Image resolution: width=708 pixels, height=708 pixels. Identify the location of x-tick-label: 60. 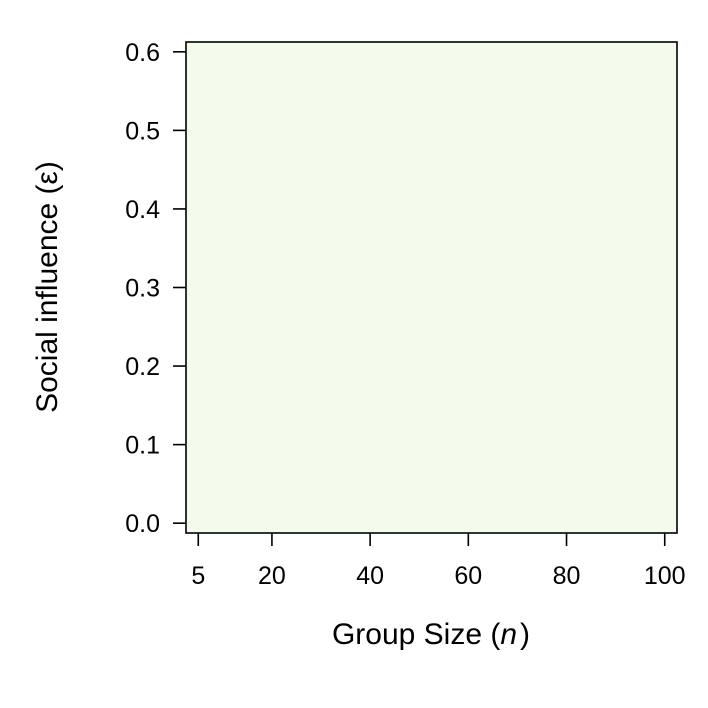
(468, 576).